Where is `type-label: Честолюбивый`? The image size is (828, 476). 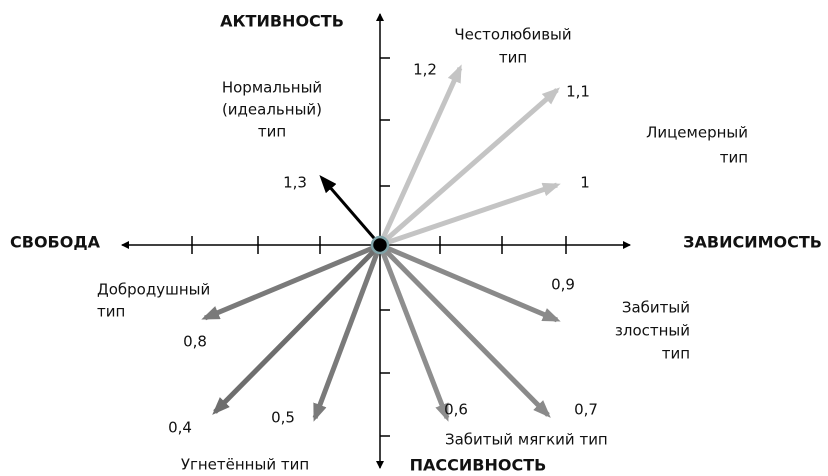 type-label: Честолюбивый is located at coordinates (512, 35).